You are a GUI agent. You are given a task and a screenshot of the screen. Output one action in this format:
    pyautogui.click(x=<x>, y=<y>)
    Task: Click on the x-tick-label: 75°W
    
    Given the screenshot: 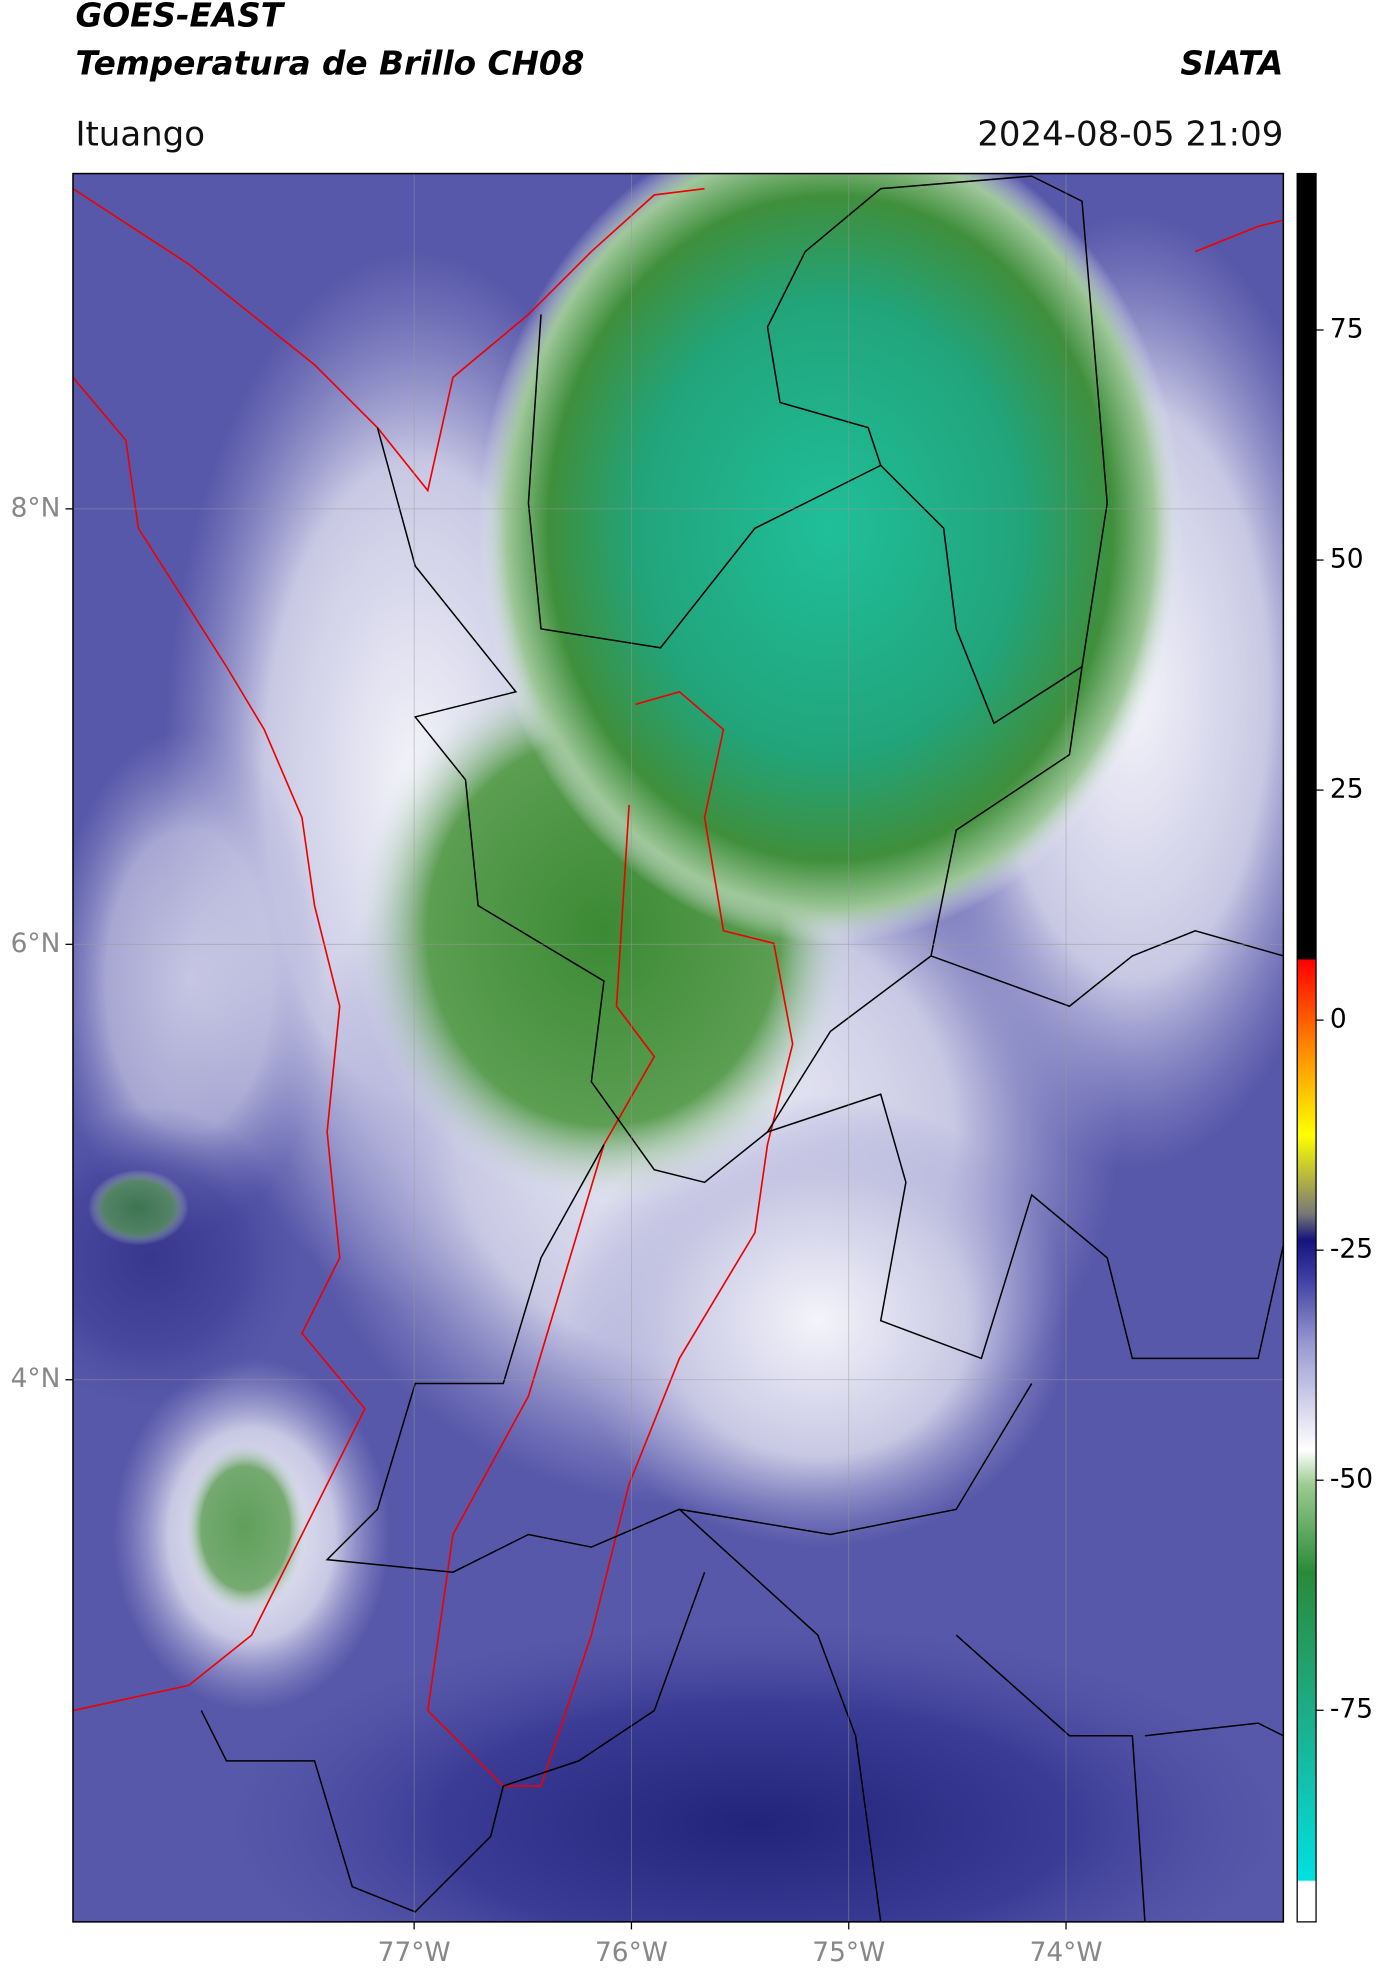 What is the action you would take?
    pyautogui.click(x=848, y=1952)
    